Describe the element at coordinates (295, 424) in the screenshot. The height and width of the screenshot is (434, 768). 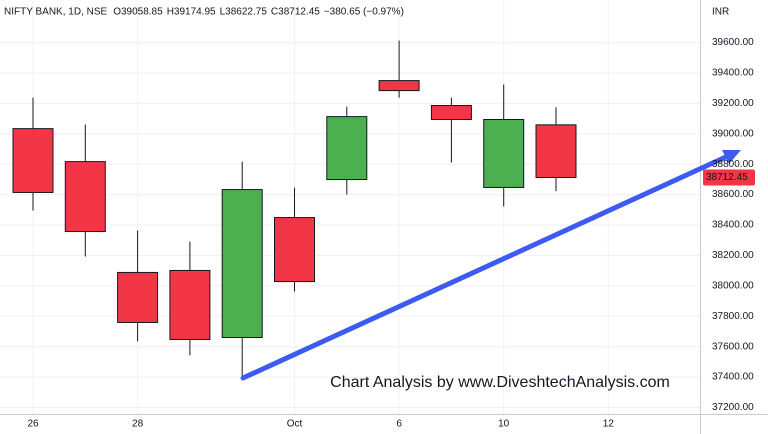
I see `x-tick-label: Oct` at that location.